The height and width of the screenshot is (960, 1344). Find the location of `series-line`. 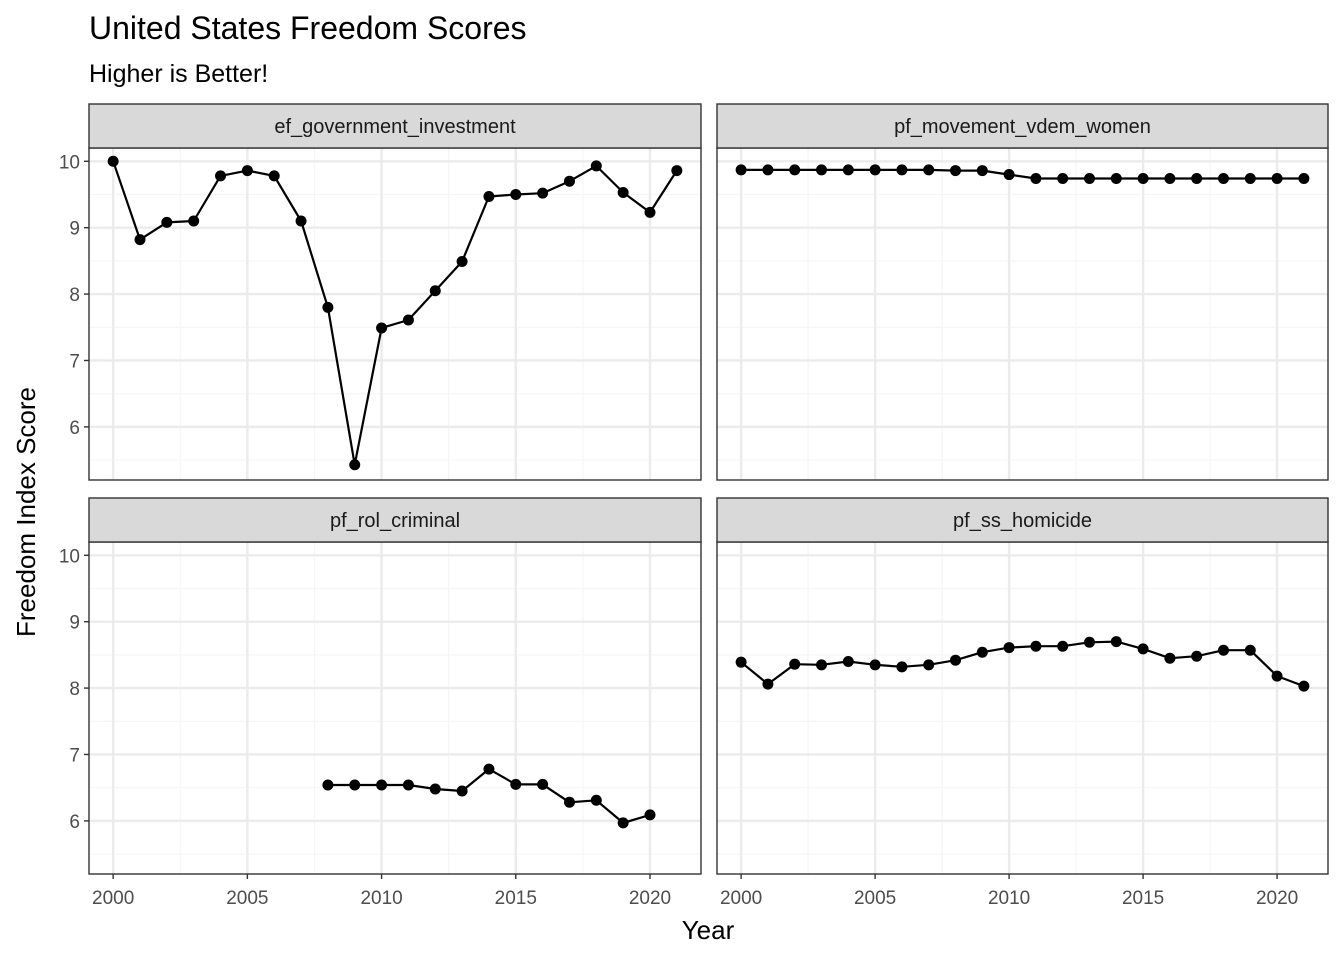

series-line is located at coordinates (395, 313).